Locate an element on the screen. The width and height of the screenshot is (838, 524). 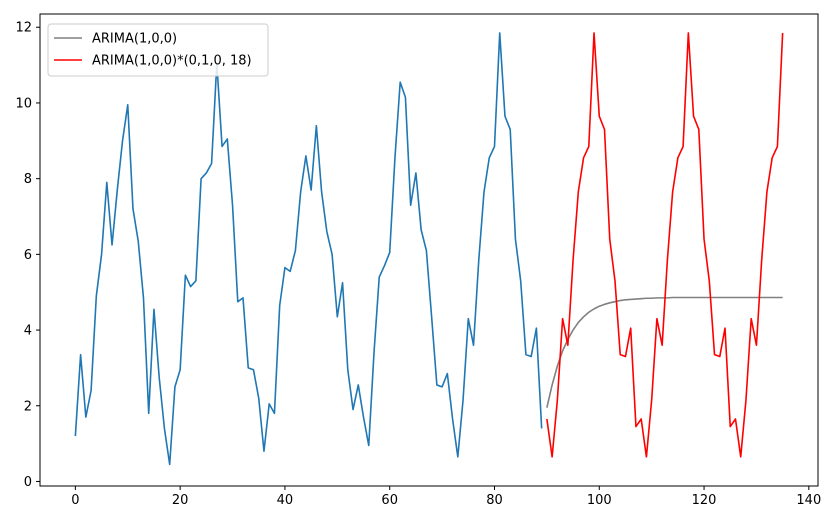
x-tick-label: 140 is located at coordinates (808, 500).